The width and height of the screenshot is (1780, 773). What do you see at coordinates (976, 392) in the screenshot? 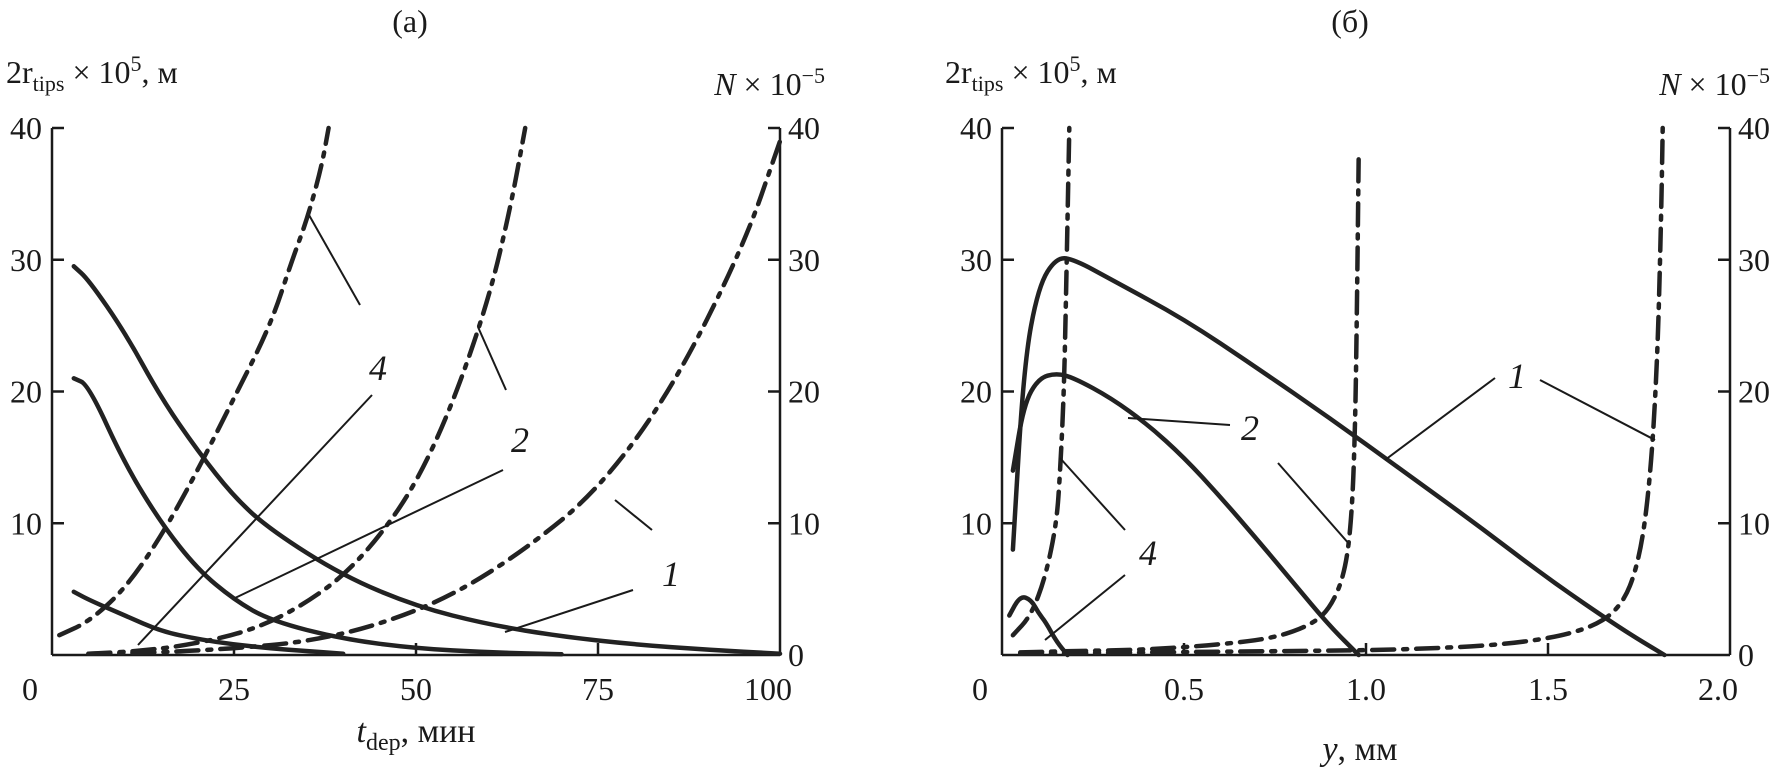
I see `panel-b-ytick-left-label: 20` at bounding box center [976, 392].